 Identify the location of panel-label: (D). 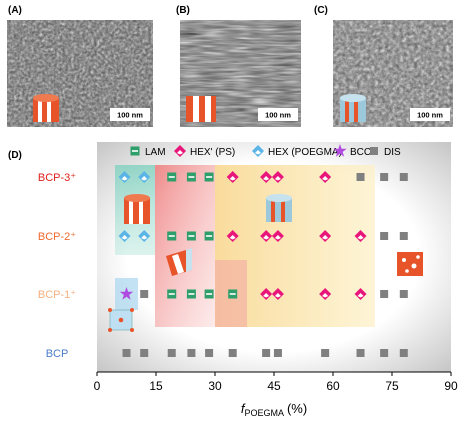
(15, 155).